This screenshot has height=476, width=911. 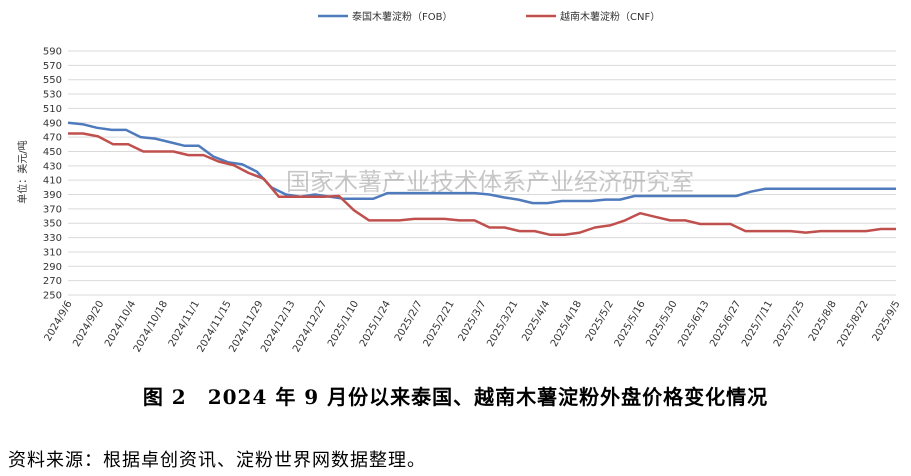 What do you see at coordinates (536, 321) in the screenshot?
I see `x-tick-label: 2025/4/4` at bounding box center [536, 321].